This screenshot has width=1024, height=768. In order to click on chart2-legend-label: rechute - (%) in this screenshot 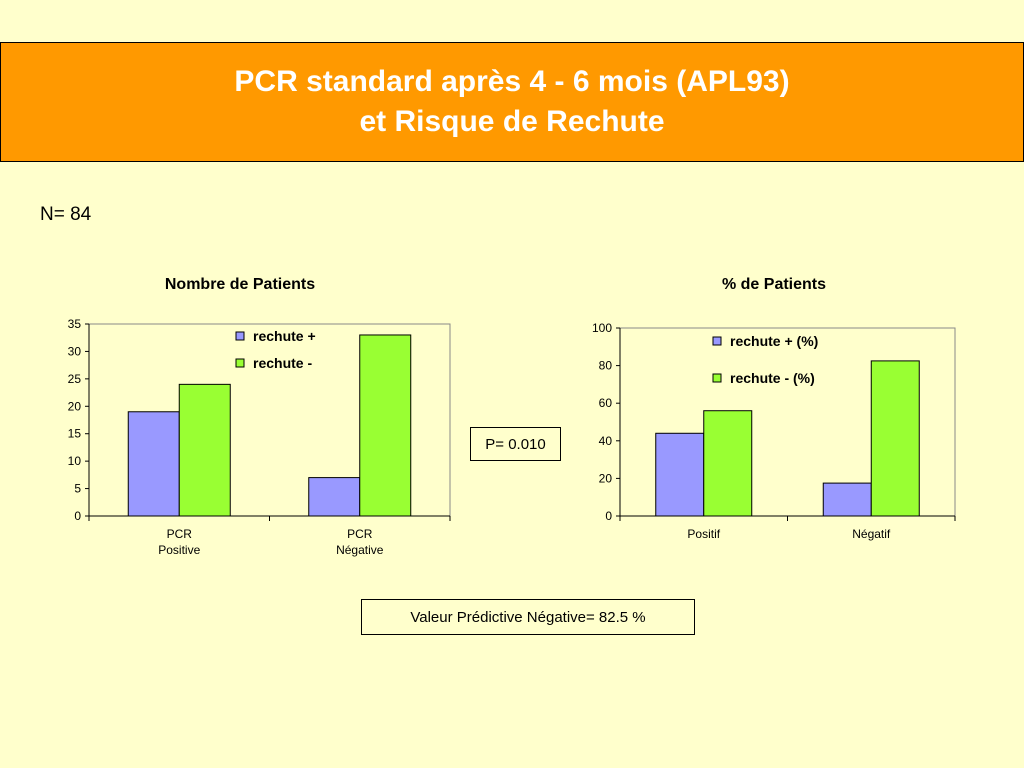, I will do `click(772, 378)`.